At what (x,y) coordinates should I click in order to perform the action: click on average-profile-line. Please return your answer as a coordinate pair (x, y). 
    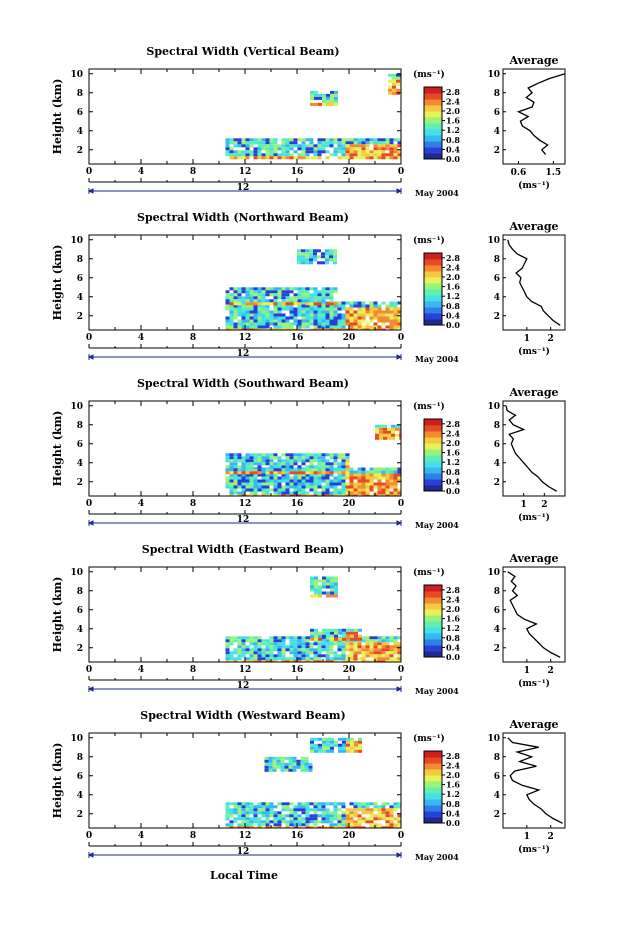
    Looking at the image, I should click on (534, 282).